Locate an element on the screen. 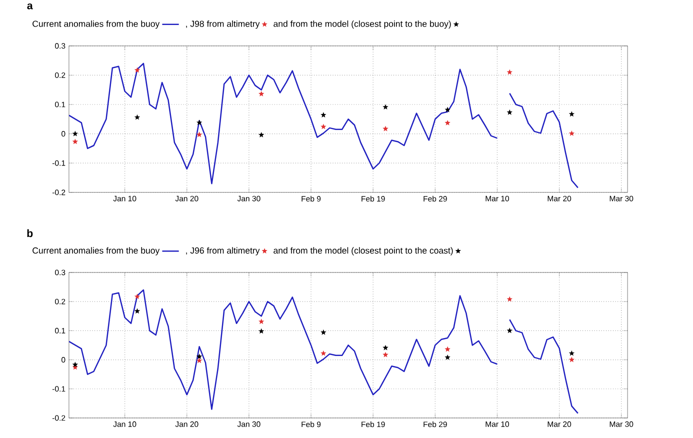 The image size is (693, 438). legend-label: and from the model (closest point to the coast) is located at coordinates (363, 251).